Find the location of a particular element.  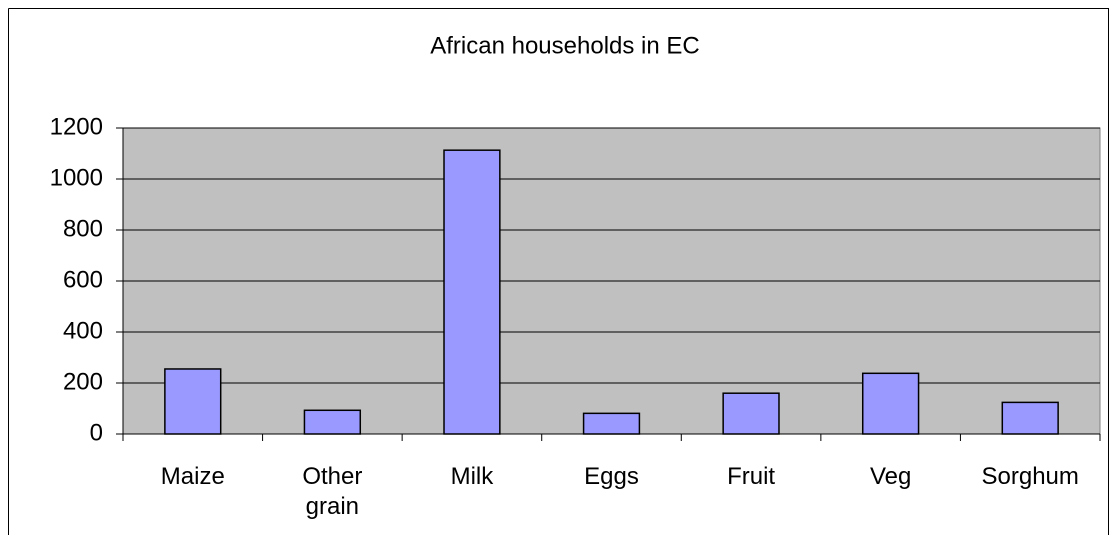

x-tick-label: Sorghum is located at coordinates (1030, 476).